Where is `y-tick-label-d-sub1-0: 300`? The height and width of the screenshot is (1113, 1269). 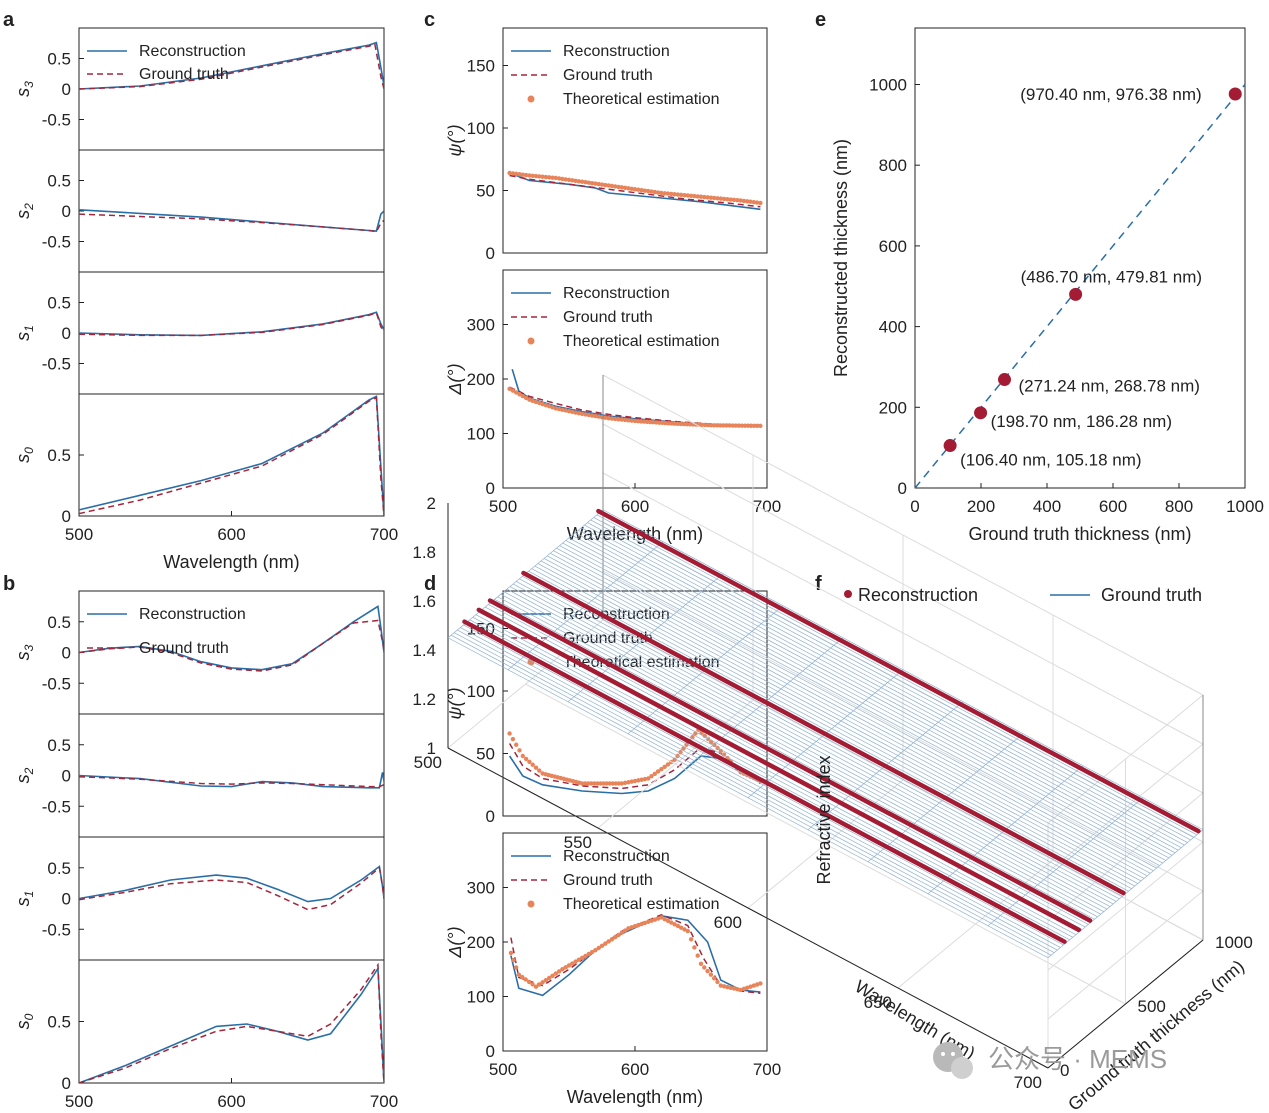
y-tick-label-d-sub1-0: 300 is located at coordinates (481, 888).